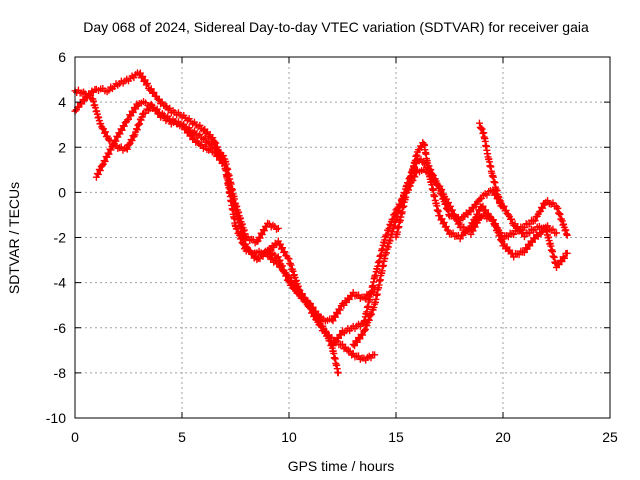 The width and height of the screenshot is (640, 480). What do you see at coordinates (60, 328) in the screenshot?
I see `y-tick-label: -6` at bounding box center [60, 328].